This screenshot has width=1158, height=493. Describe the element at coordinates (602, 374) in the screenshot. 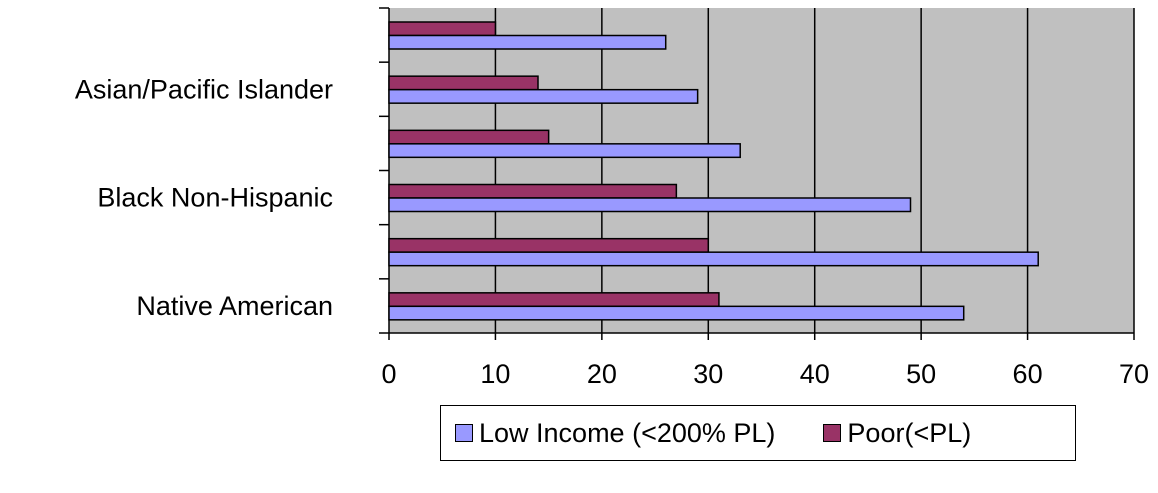

I see `x-tick-label: 20` at that location.